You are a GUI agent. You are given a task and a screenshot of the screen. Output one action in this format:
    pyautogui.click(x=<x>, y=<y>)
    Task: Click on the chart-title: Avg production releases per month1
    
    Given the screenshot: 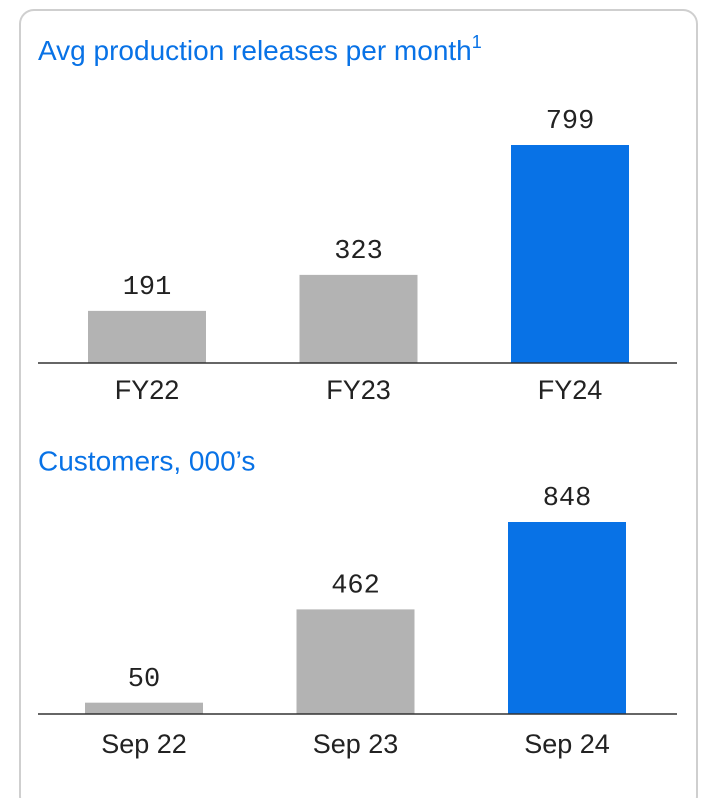 What is the action you would take?
    pyautogui.click(x=260, y=49)
    